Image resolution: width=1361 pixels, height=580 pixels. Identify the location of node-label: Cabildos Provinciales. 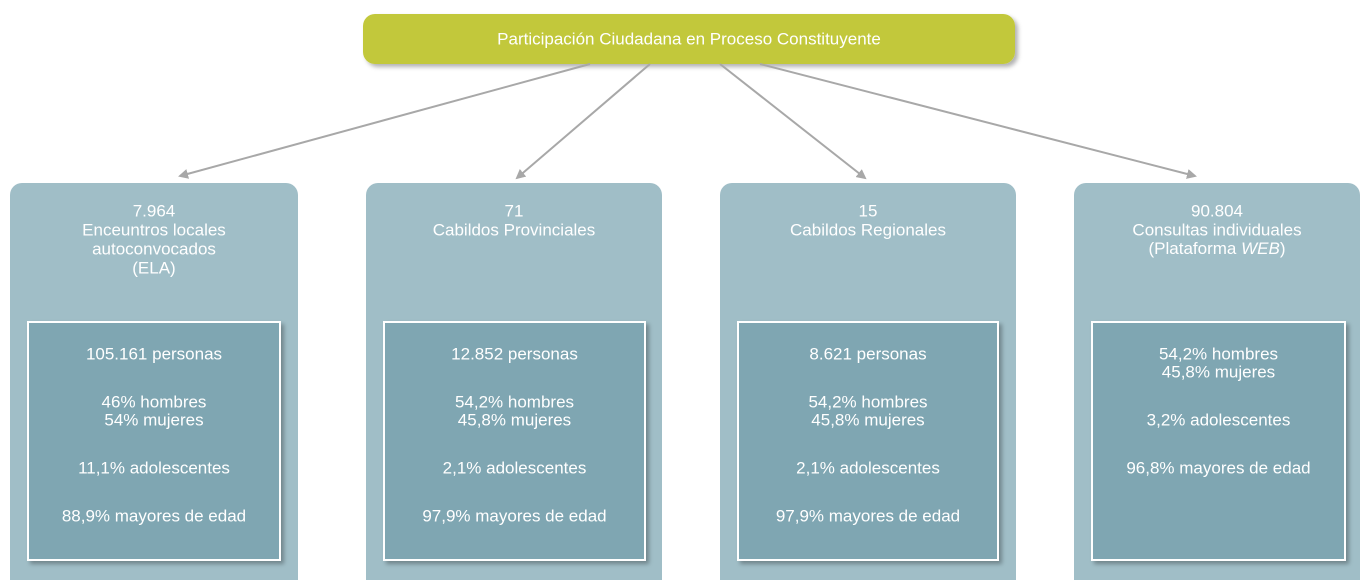
(514, 229).